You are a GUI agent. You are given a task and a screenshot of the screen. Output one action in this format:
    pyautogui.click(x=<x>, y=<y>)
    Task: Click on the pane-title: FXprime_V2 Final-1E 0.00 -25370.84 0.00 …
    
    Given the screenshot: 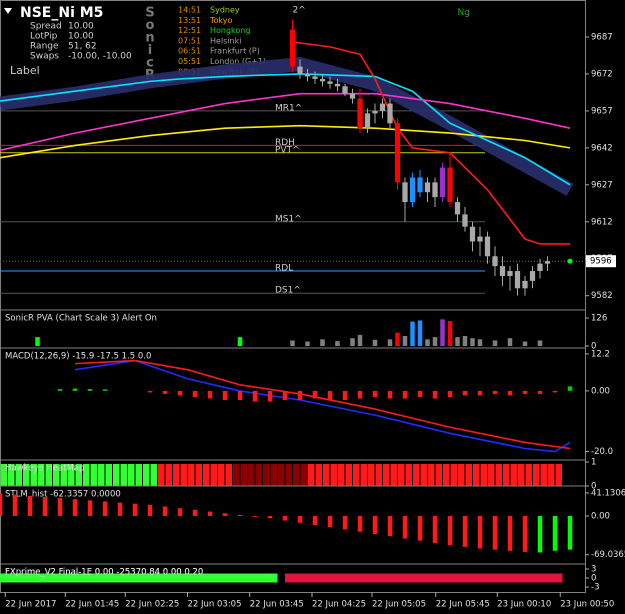 What is the action you would take?
    pyautogui.click(x=104, y=573)
    